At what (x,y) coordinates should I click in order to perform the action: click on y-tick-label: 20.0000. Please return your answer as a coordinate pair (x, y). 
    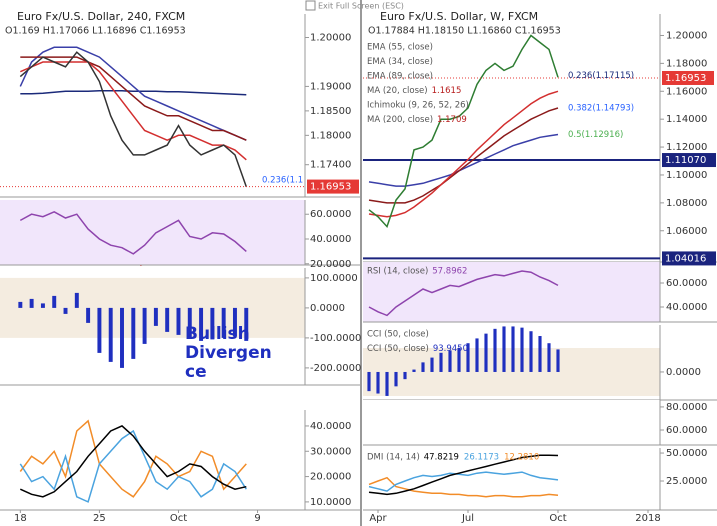
    Looking at the image, I should click on (330, 264).